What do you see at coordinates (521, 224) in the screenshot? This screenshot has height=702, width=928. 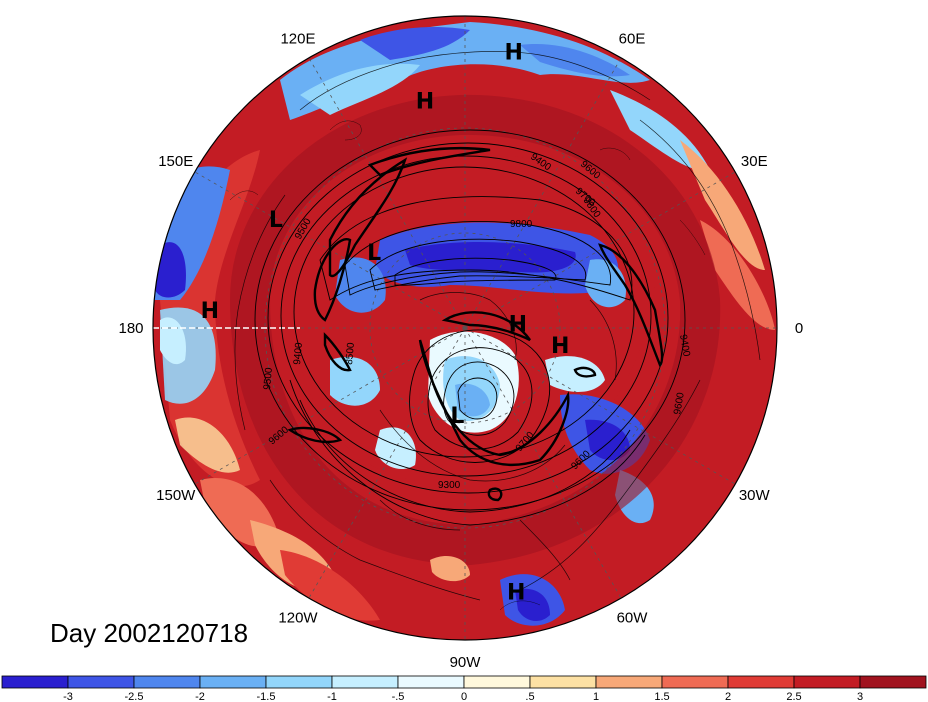 I see `contour-label: 9800` at bounding box center [521, 224].